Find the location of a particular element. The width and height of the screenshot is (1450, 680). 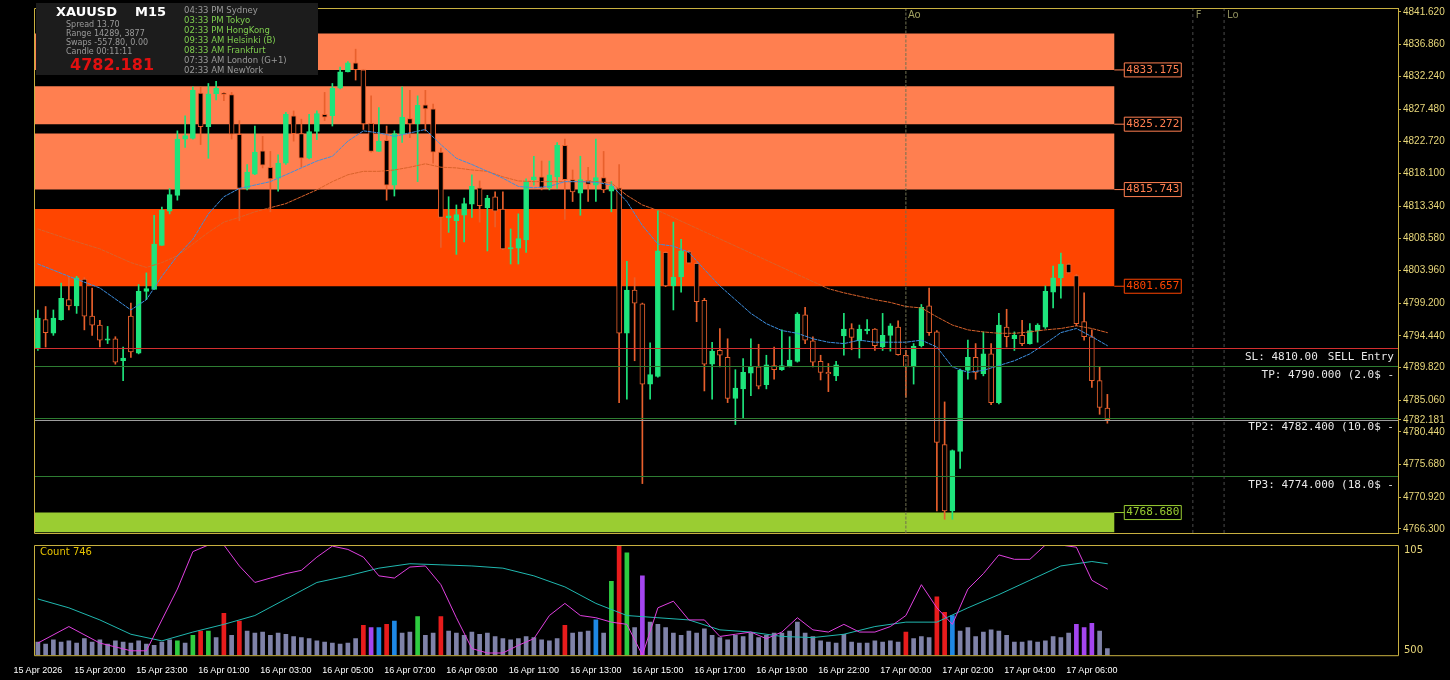

x-tick-label: 17 Apr 04:00 is located at coordinates (1030, 670).